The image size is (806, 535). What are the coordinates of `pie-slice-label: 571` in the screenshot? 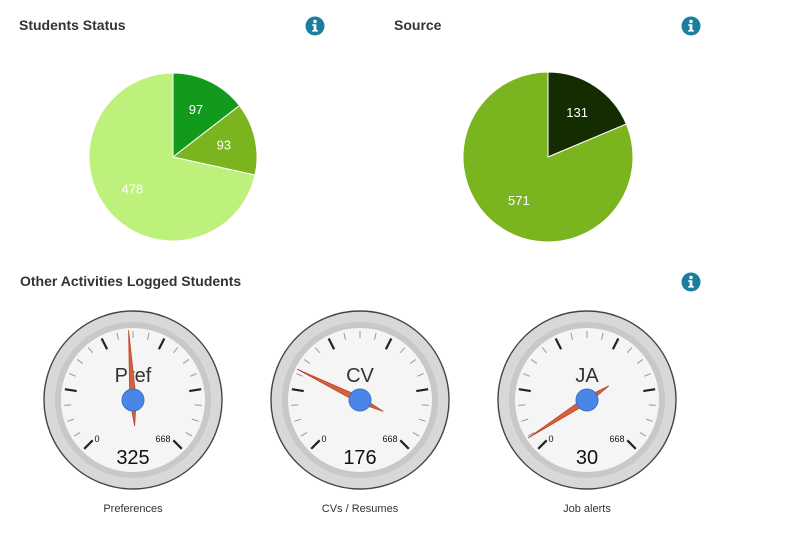 It's located at (519, 200).